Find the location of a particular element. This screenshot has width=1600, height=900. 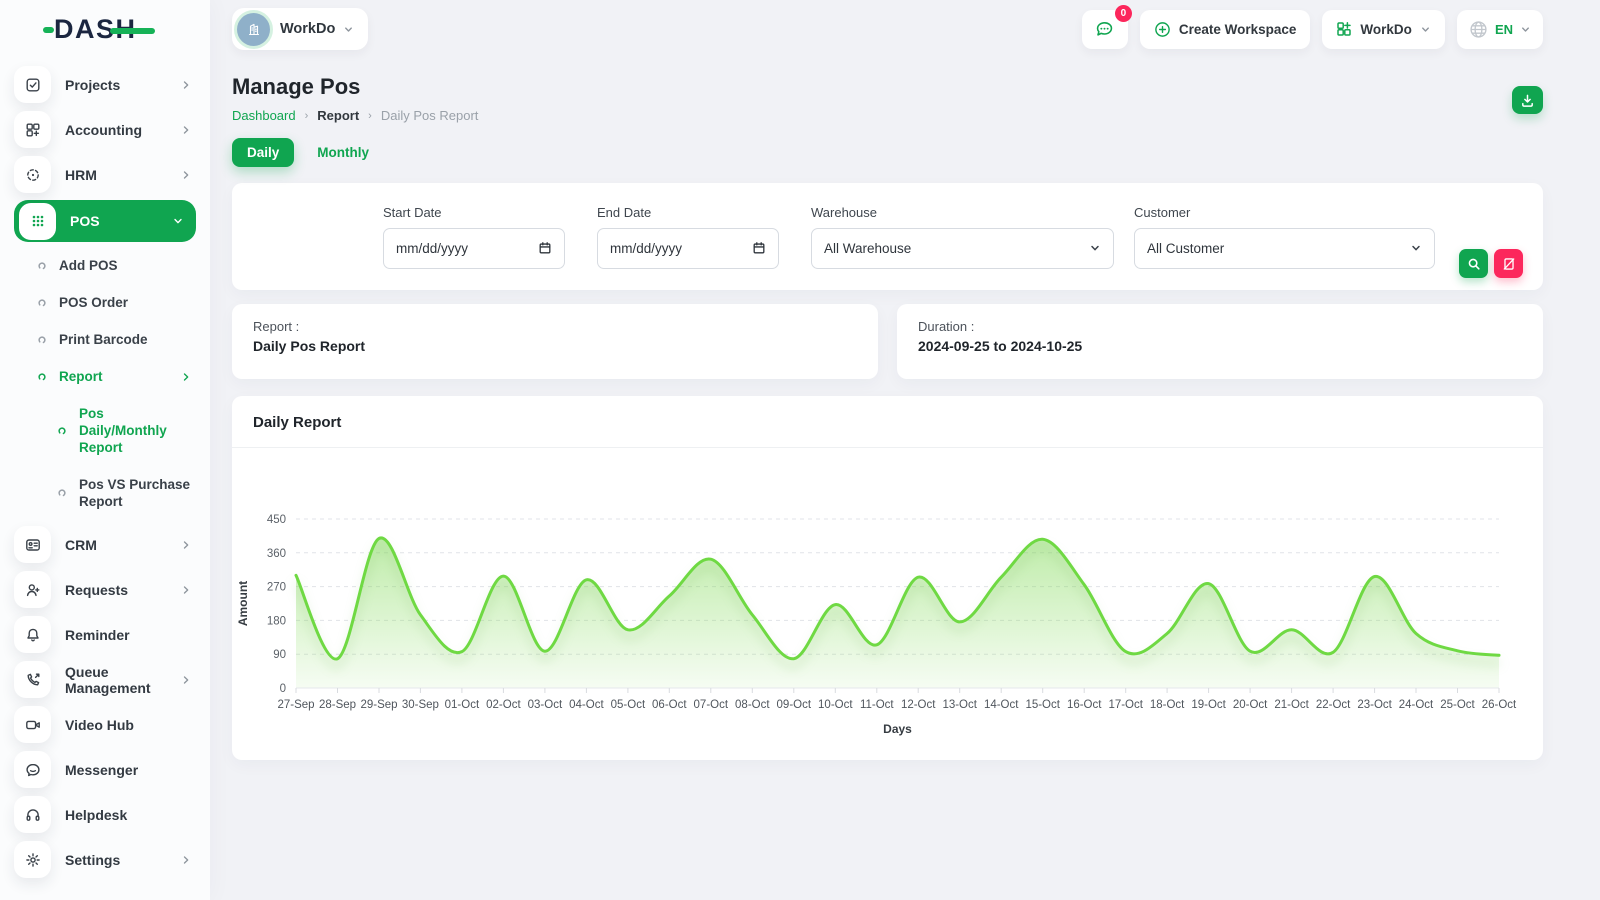

sidebar-item-label: Reminder is located at coordinates (97, 634).